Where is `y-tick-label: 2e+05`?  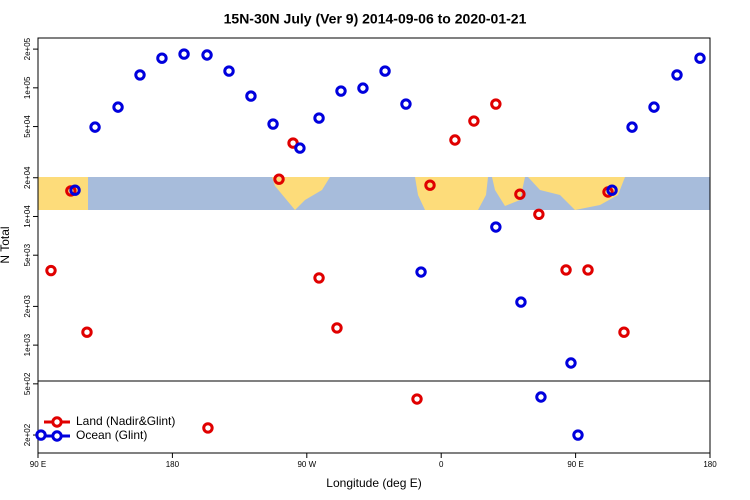 y-tick-label: 2e+05 is located at coordinates (27, 48).